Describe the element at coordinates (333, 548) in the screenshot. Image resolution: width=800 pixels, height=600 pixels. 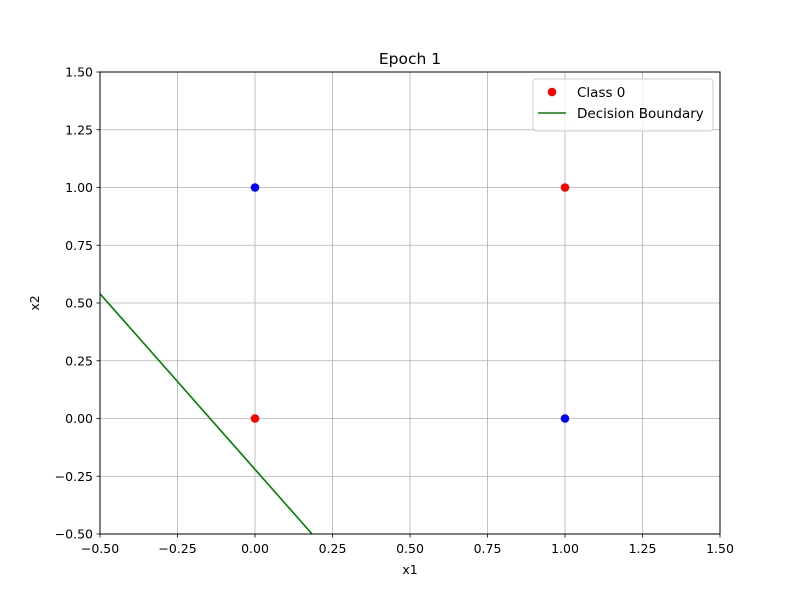
I see `x-tick-label: 0.25` at that location.